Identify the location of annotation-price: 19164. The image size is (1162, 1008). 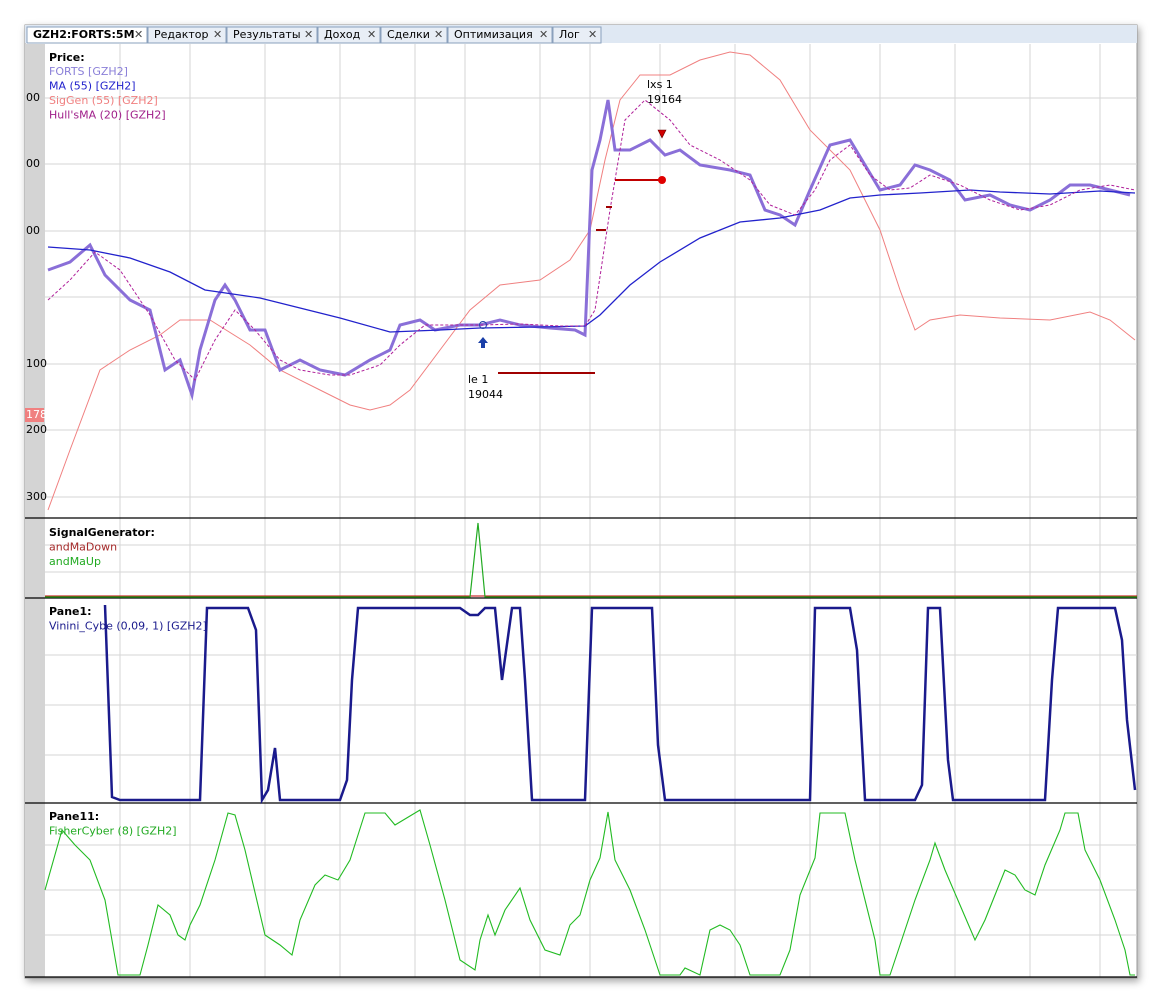
(664, 99).